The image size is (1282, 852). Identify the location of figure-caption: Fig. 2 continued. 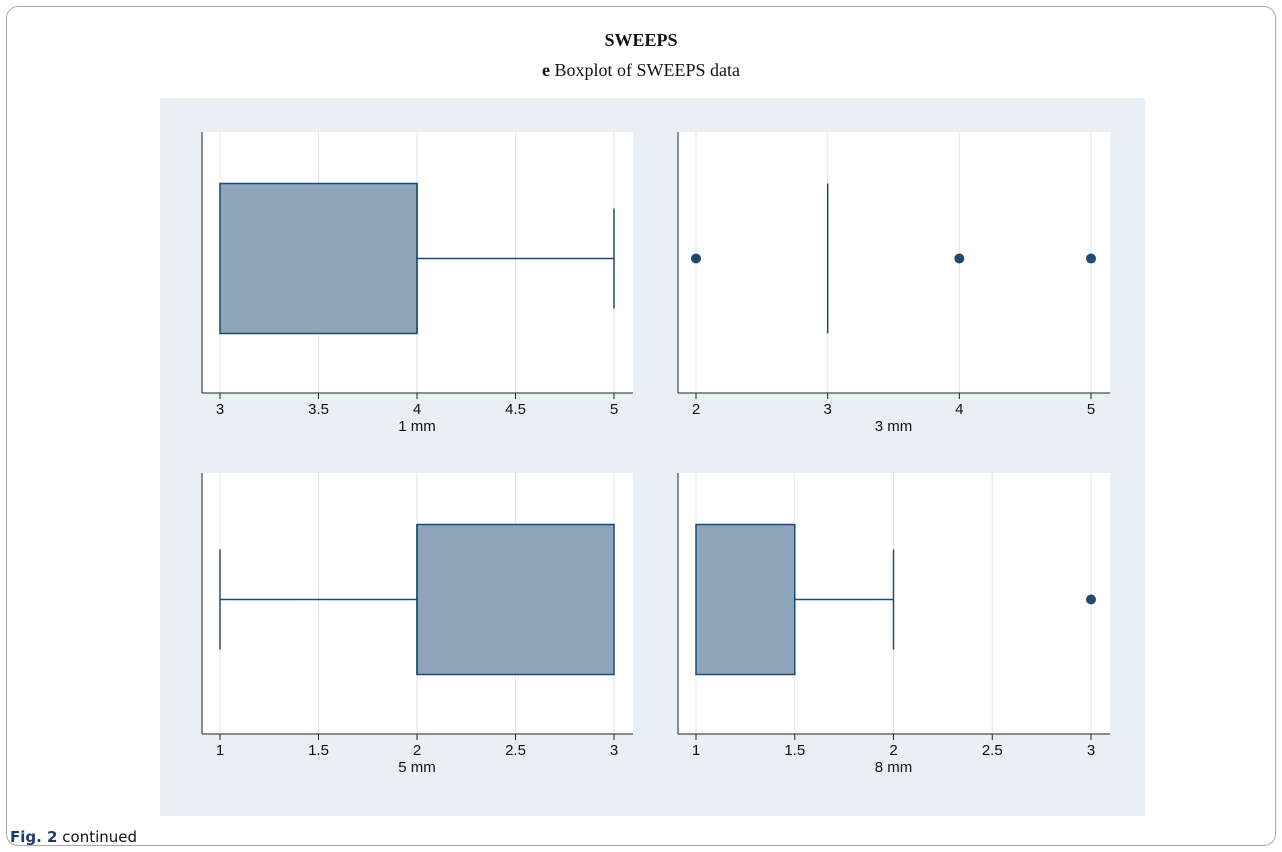
(73, 837).